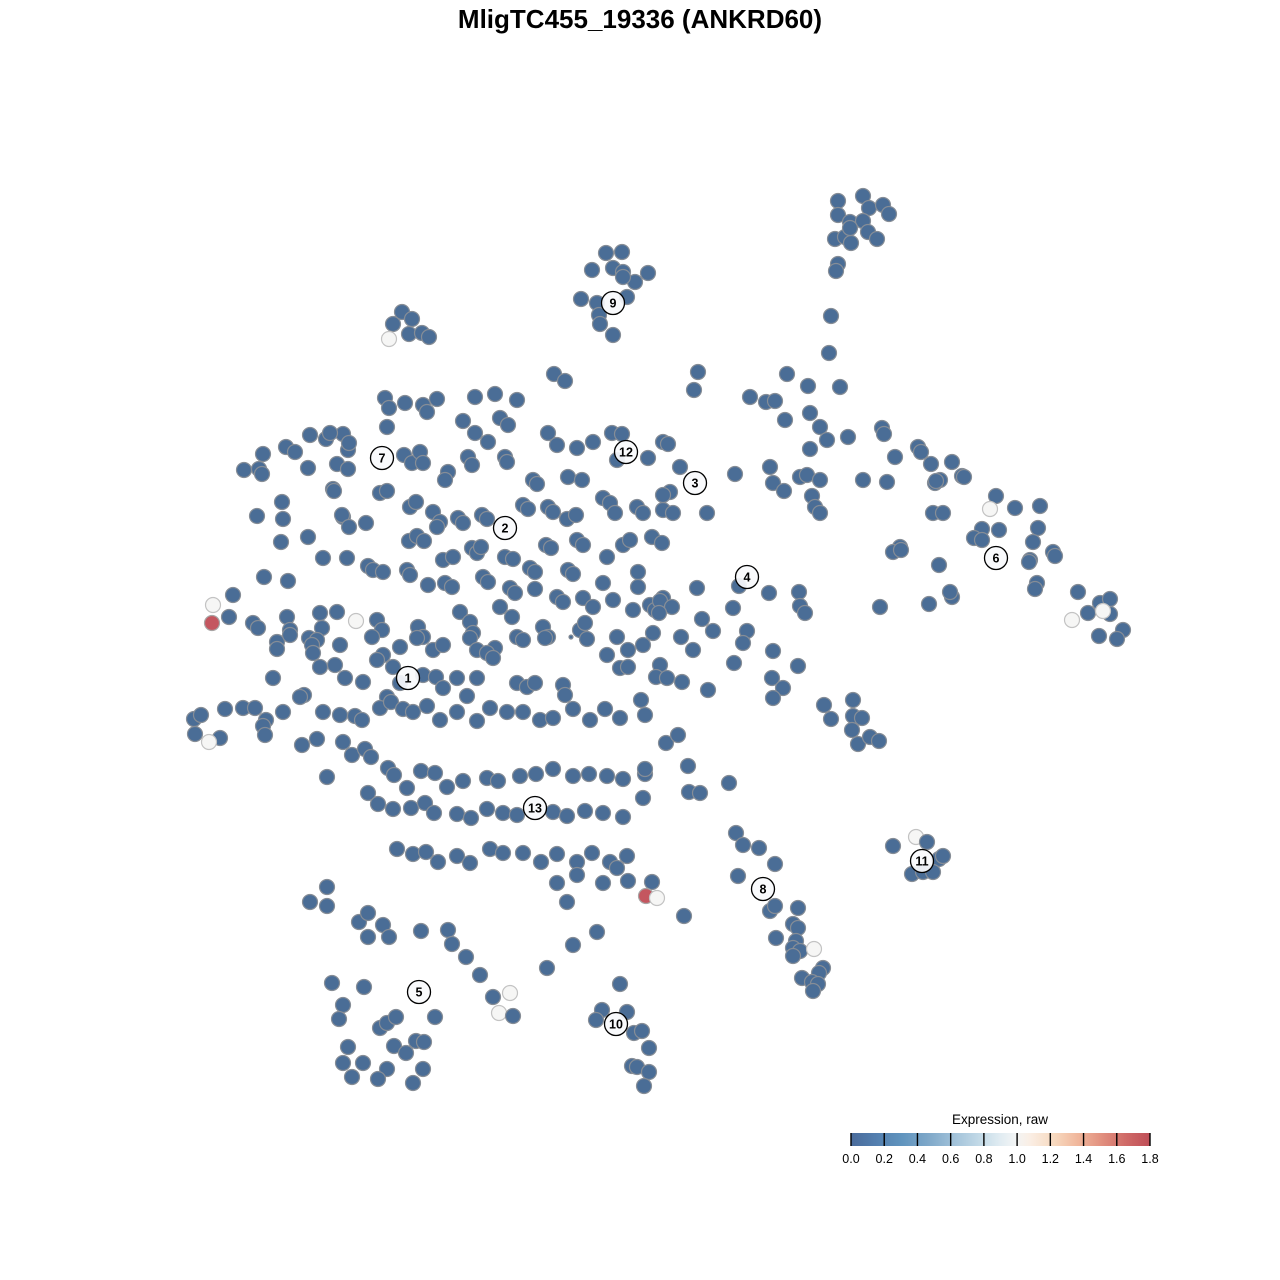 The width and height of the screenshot is (1280, 1280). I want to click on legend-tick-label: 1.8, so click(1149, 1159).